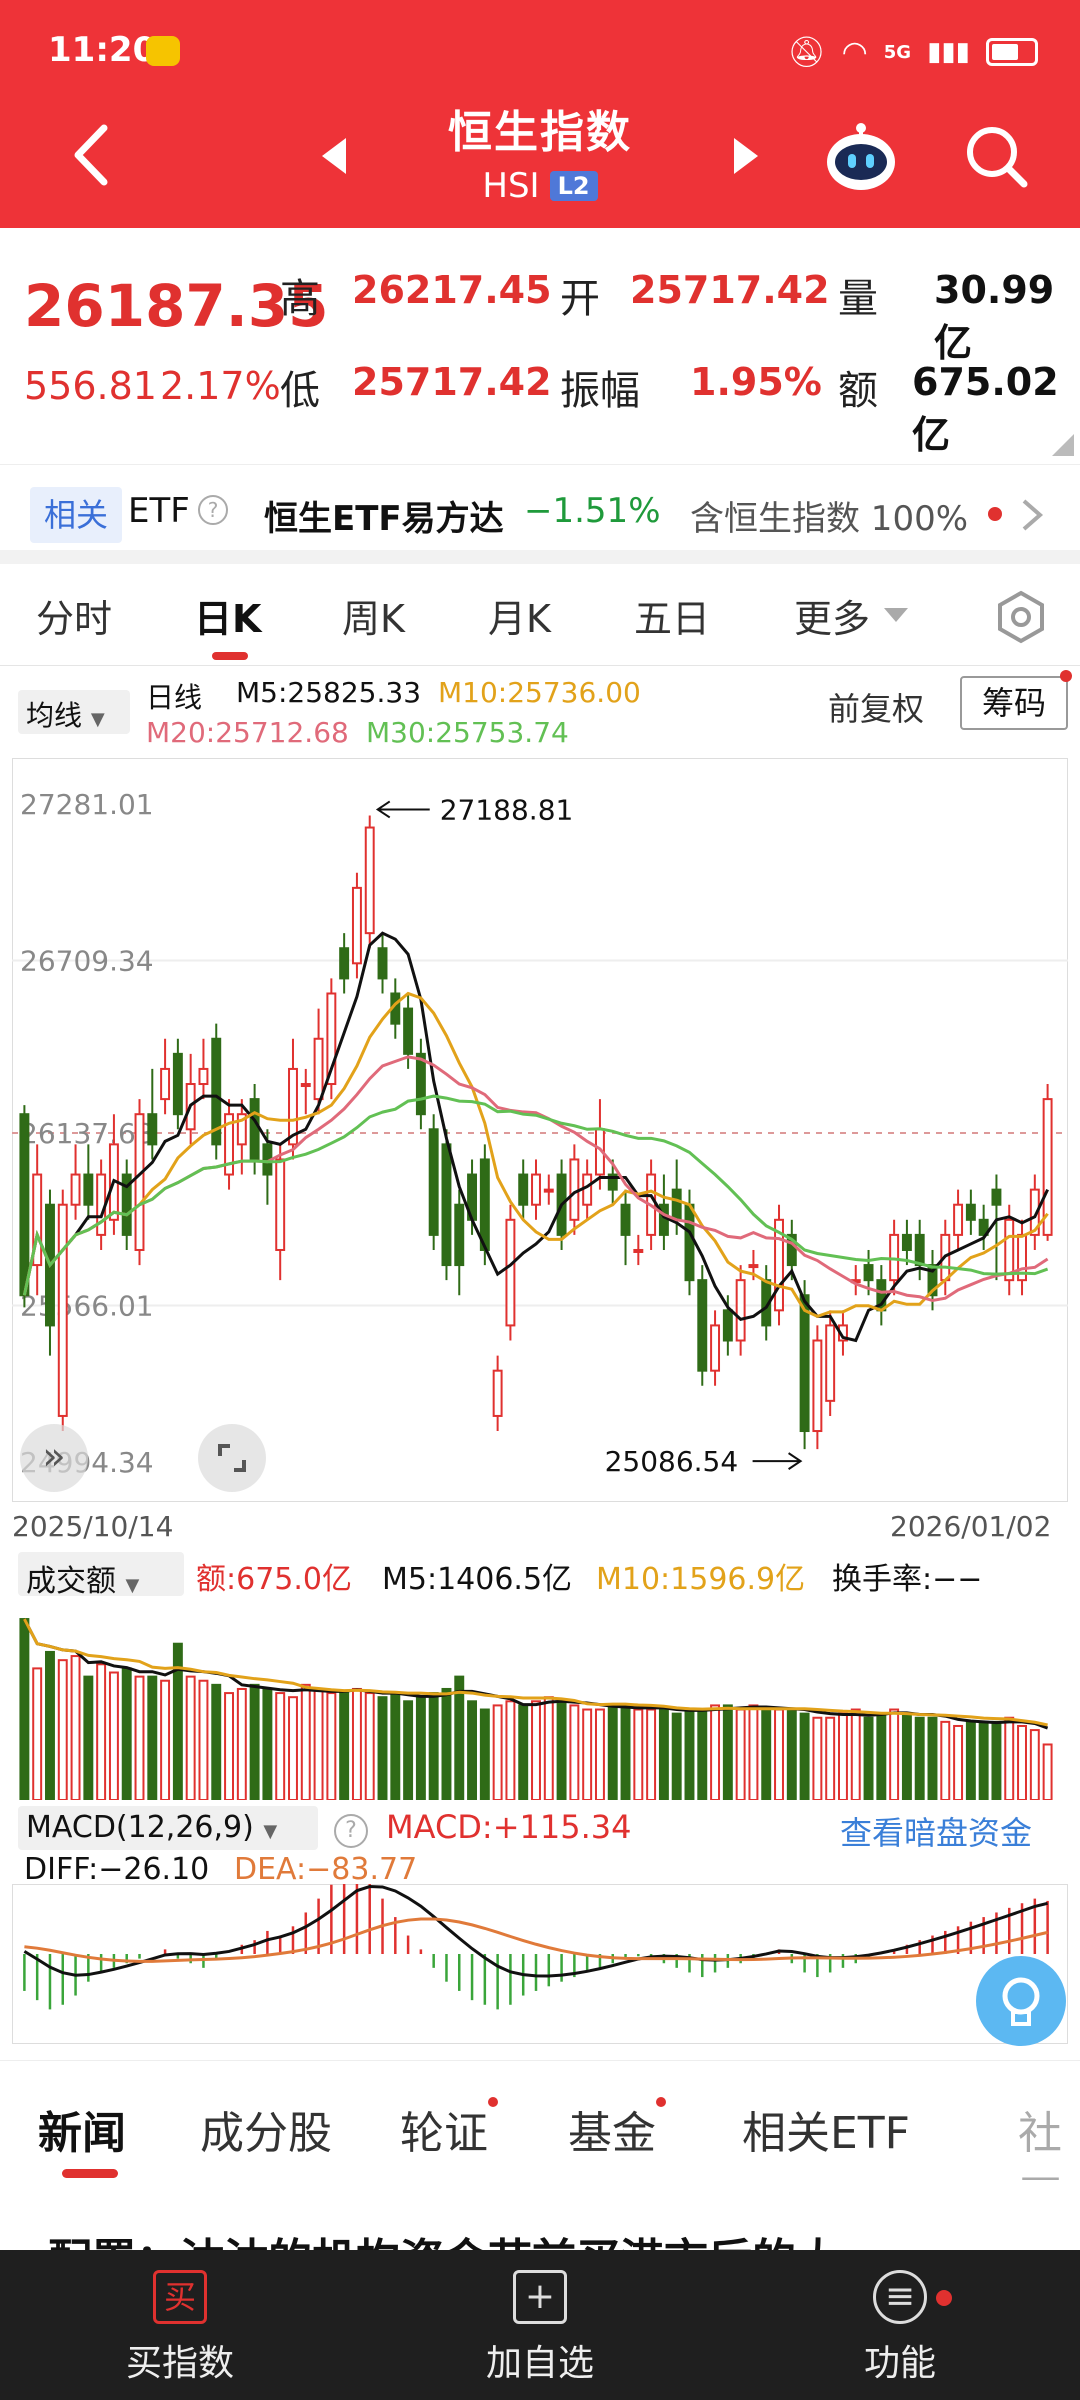 The width and height of the screenshot is (1080, 2400). Describe the element at coordinates (936, 1833) in the screenshot. I see `dark-pool-link: 查看暗盘资金` at that location.